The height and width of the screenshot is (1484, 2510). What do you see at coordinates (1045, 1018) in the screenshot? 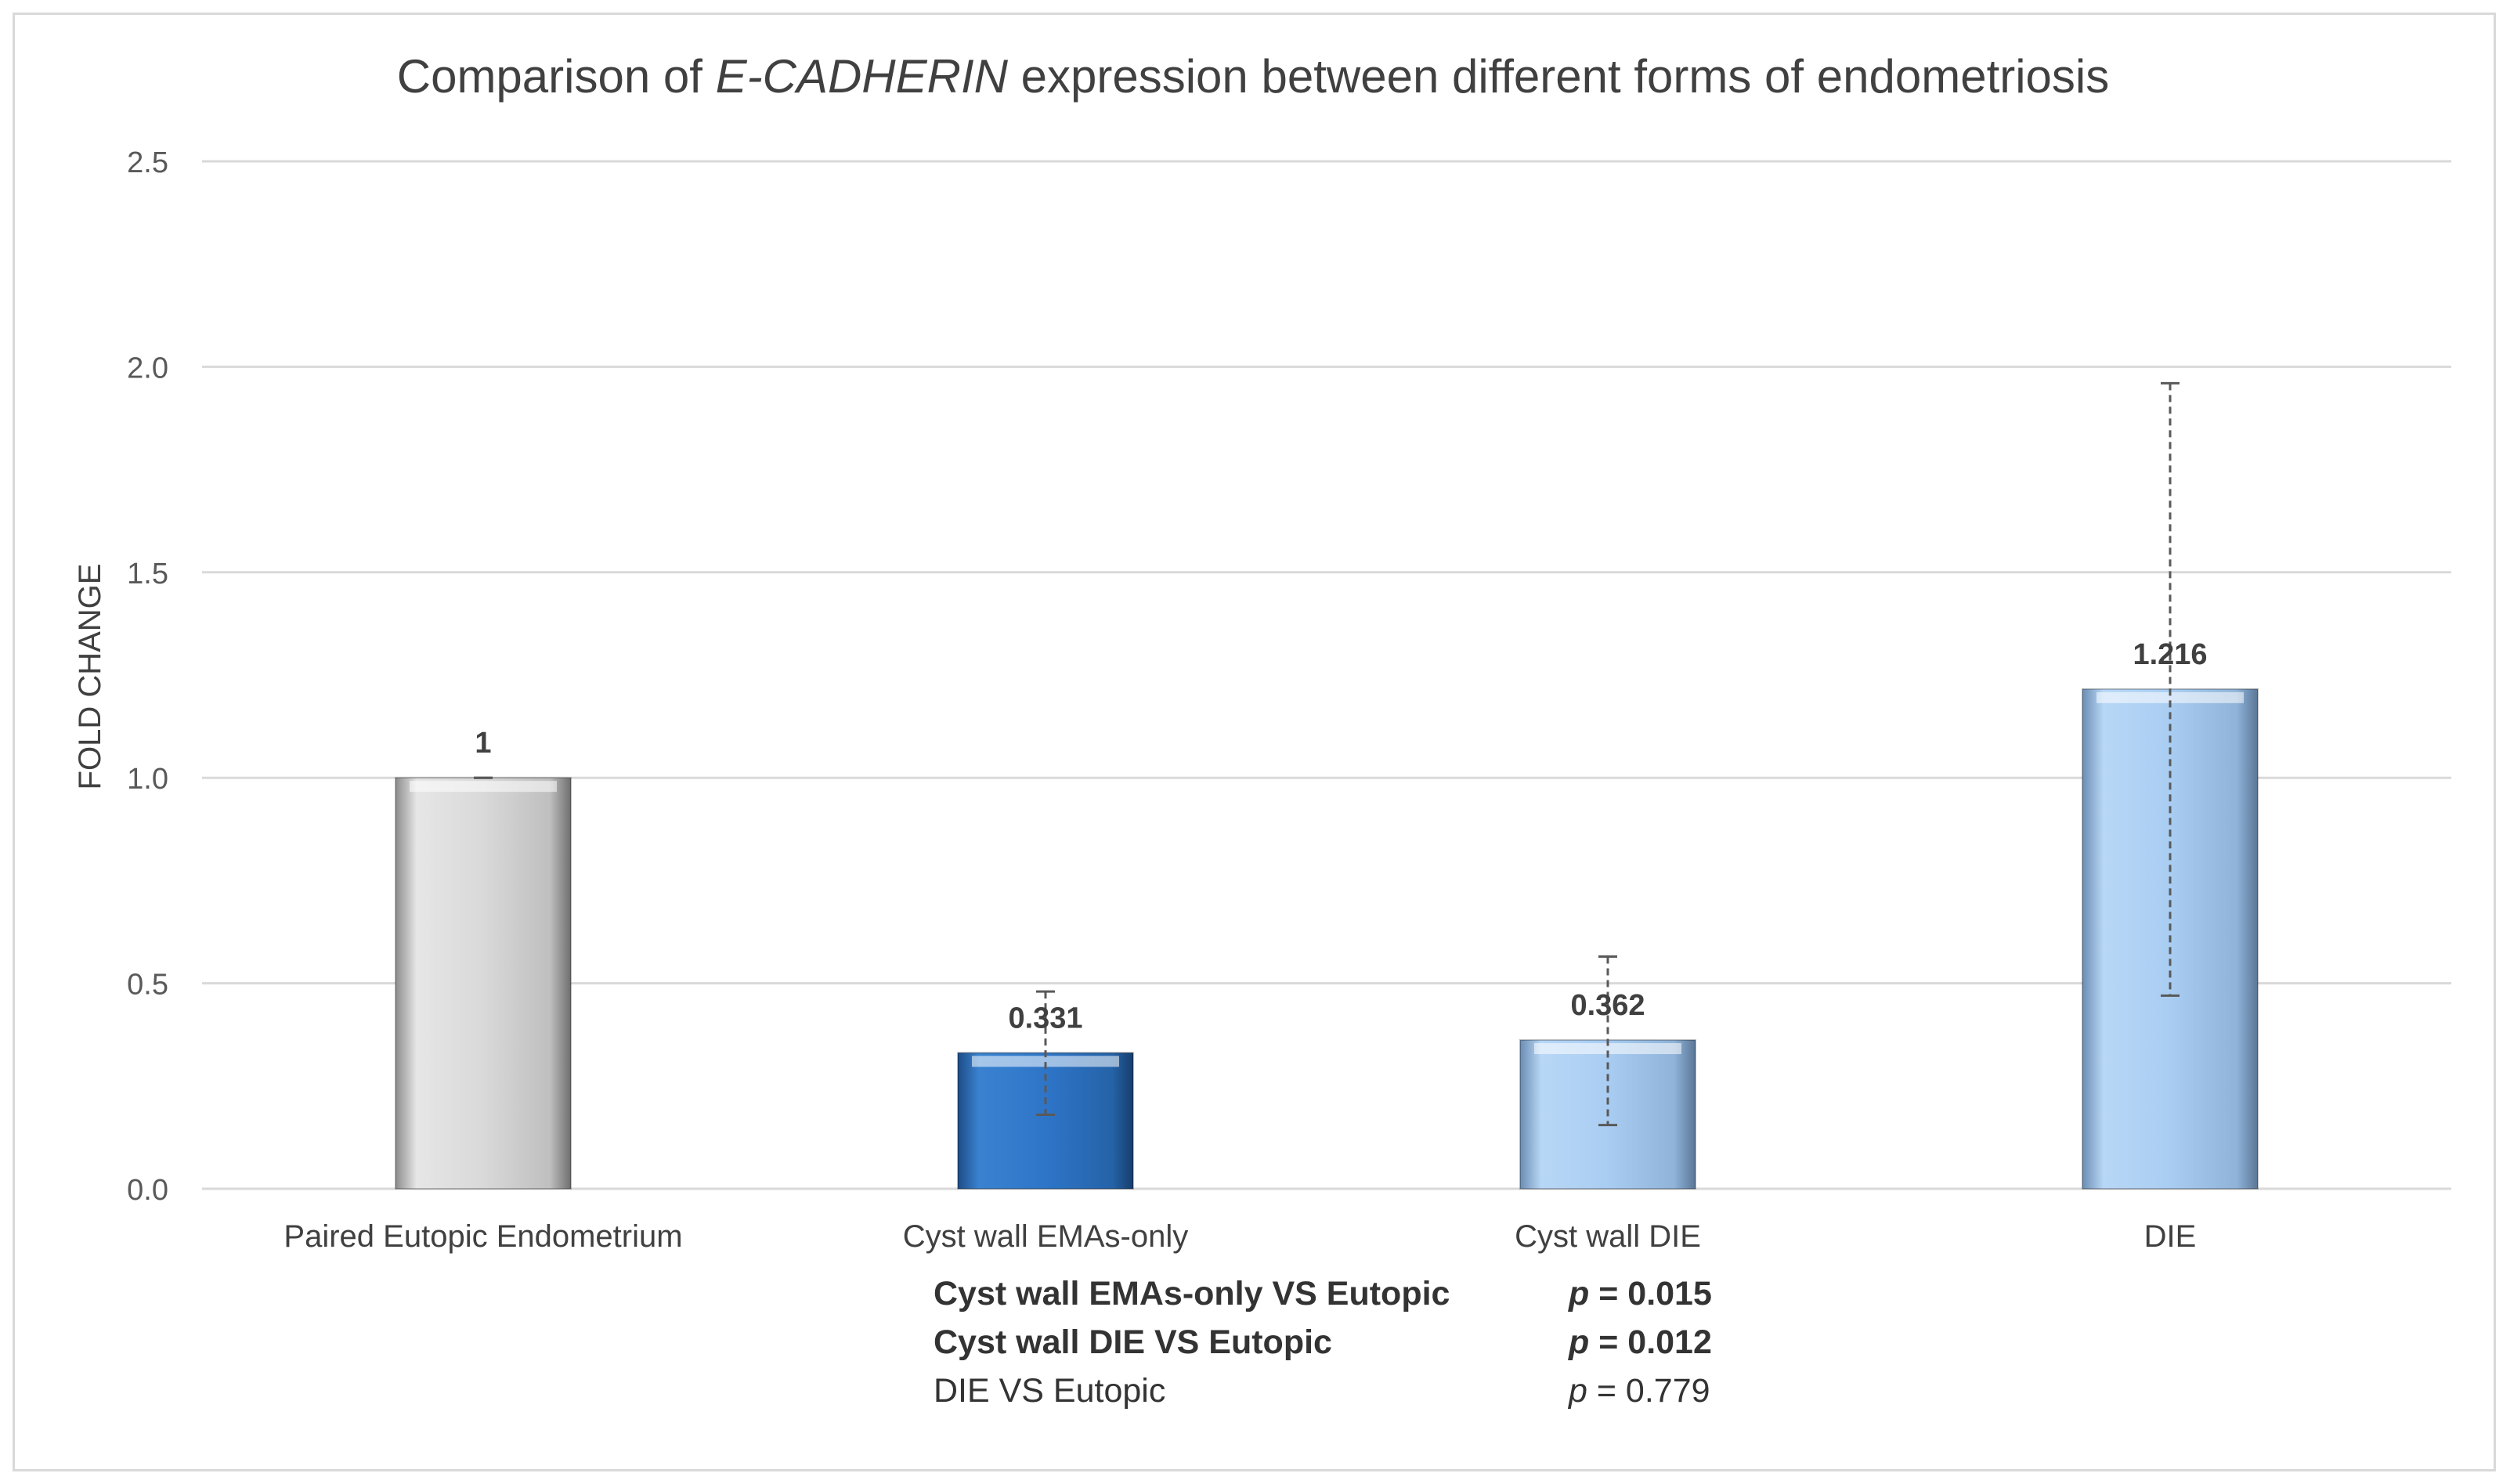
I see `value-label: 0.331` at bounding box center [1045, 1018].